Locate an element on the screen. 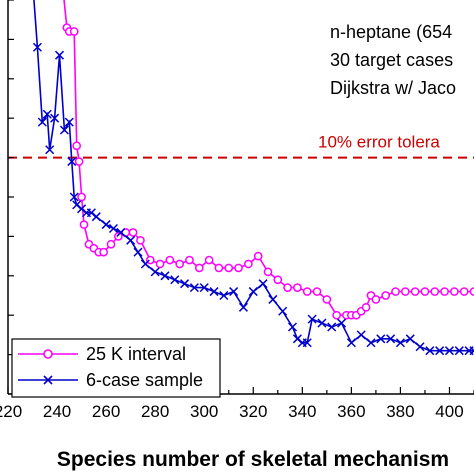 The height and width of the screenshot is (474, 474). x-axis-label: Species number of skeletal mechanism is located at coordinates (253, 459).